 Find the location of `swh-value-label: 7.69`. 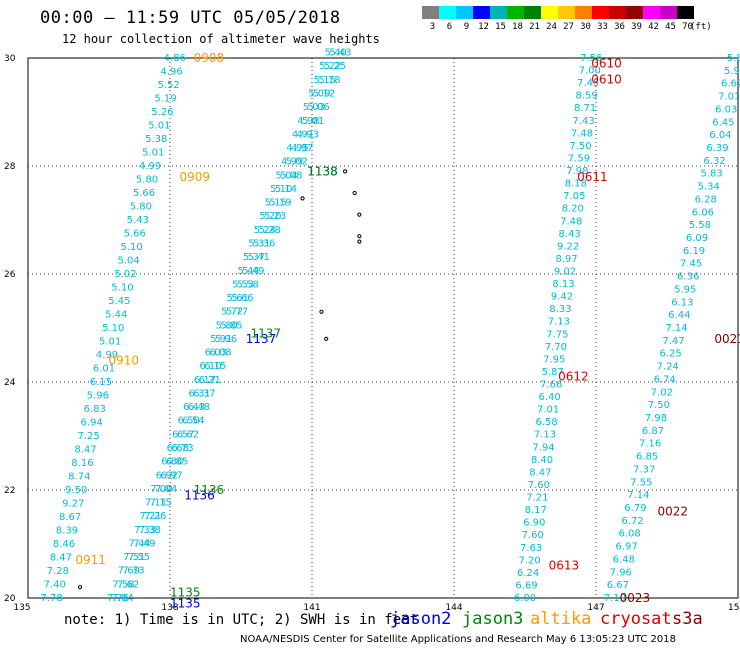

swh-value-label: 7.69 is located at coordinates (129, 571).